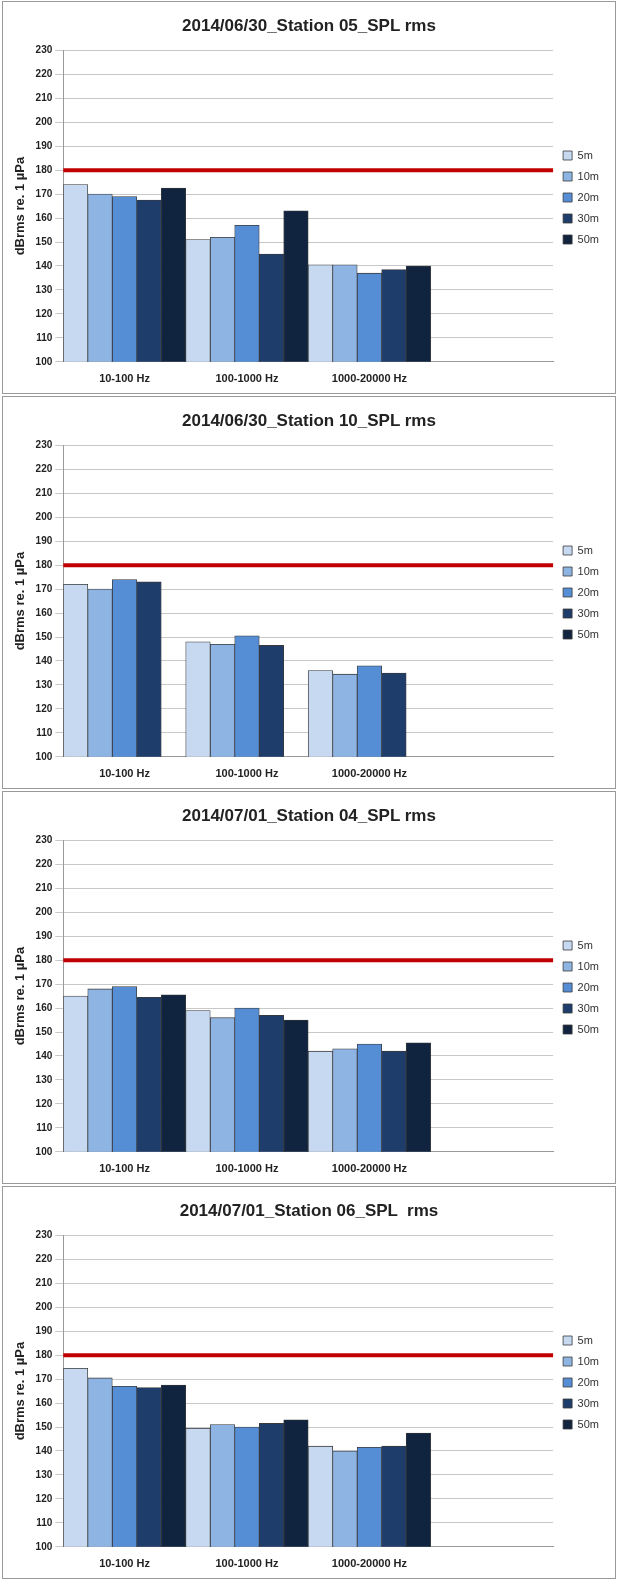  Describe the element at coordinates (309, 25) in the screenshot. I see `chart-title: 2014/06/30_Station 05_SPL rms` at that location.